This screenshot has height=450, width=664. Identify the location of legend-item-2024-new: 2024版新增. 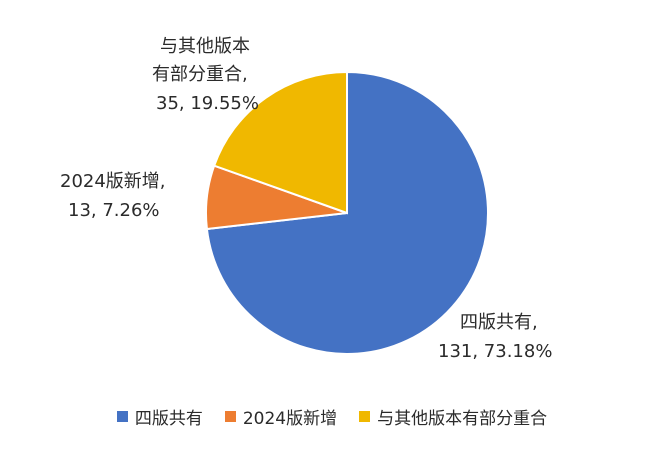
(281, 416).